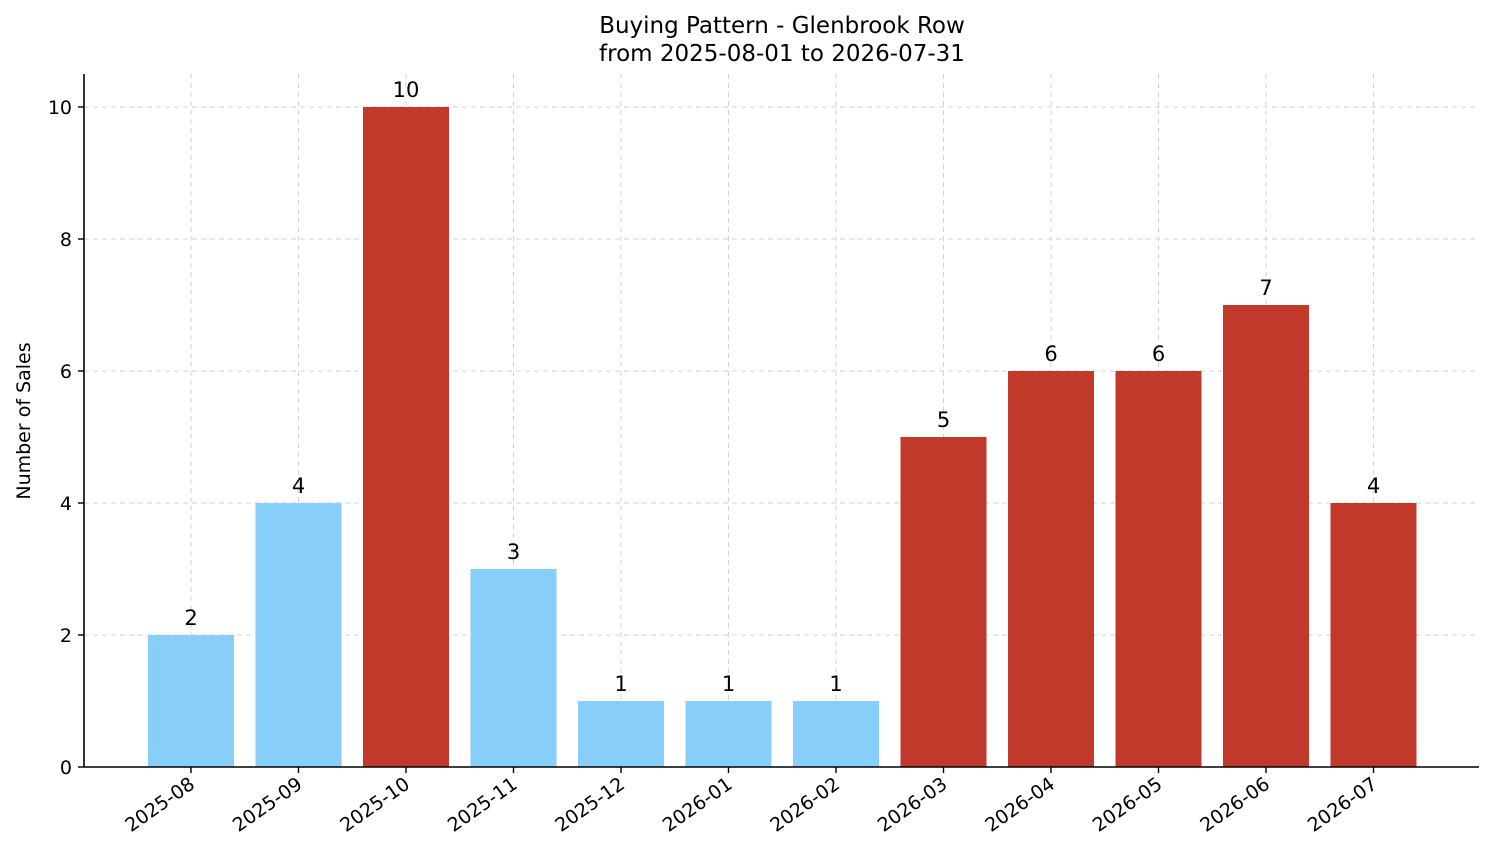 This screenshot has width=1494, height=863. Describe the element at coordinates (1050, 354) in the screenshot. I see `data-label-2026-04: 6` at that location.